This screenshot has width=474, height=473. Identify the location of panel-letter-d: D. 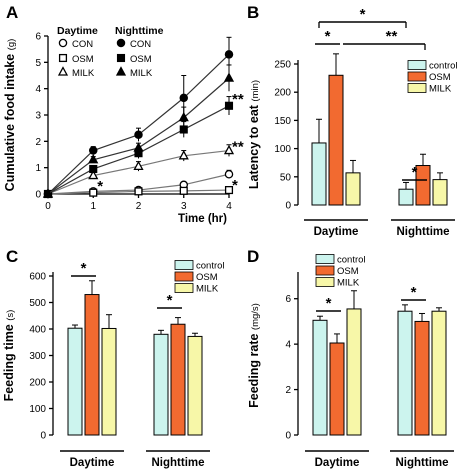
(253, 256).